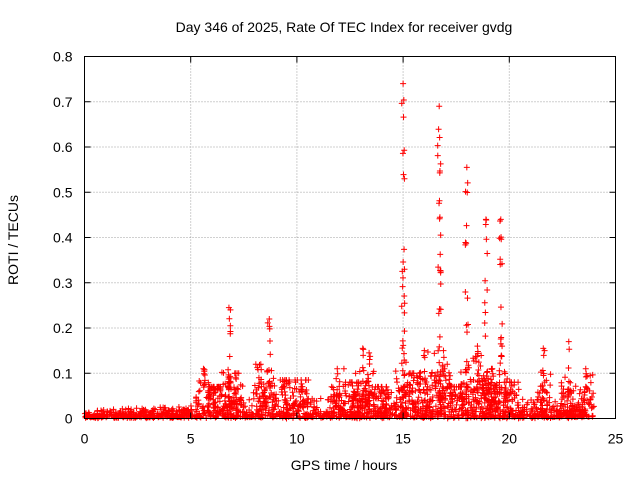 Image resolution: width=640 pixels, height=480 pixels. What do you see at coordinates (13, 240) in the screenshot?
I see `y-axis-label: ROTI / TECUs` at bounding box center [13, 240].